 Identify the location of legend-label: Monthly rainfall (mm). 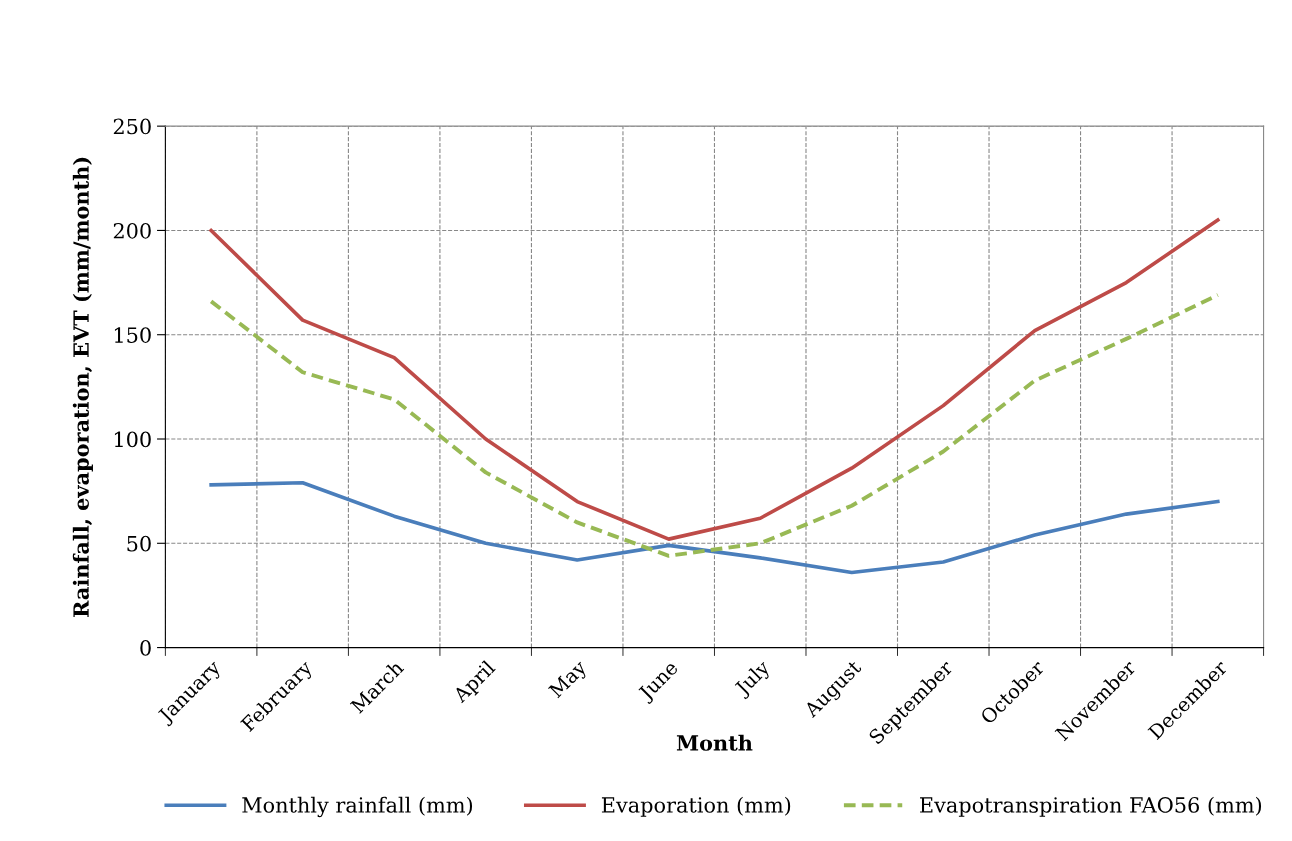
(357, 807).